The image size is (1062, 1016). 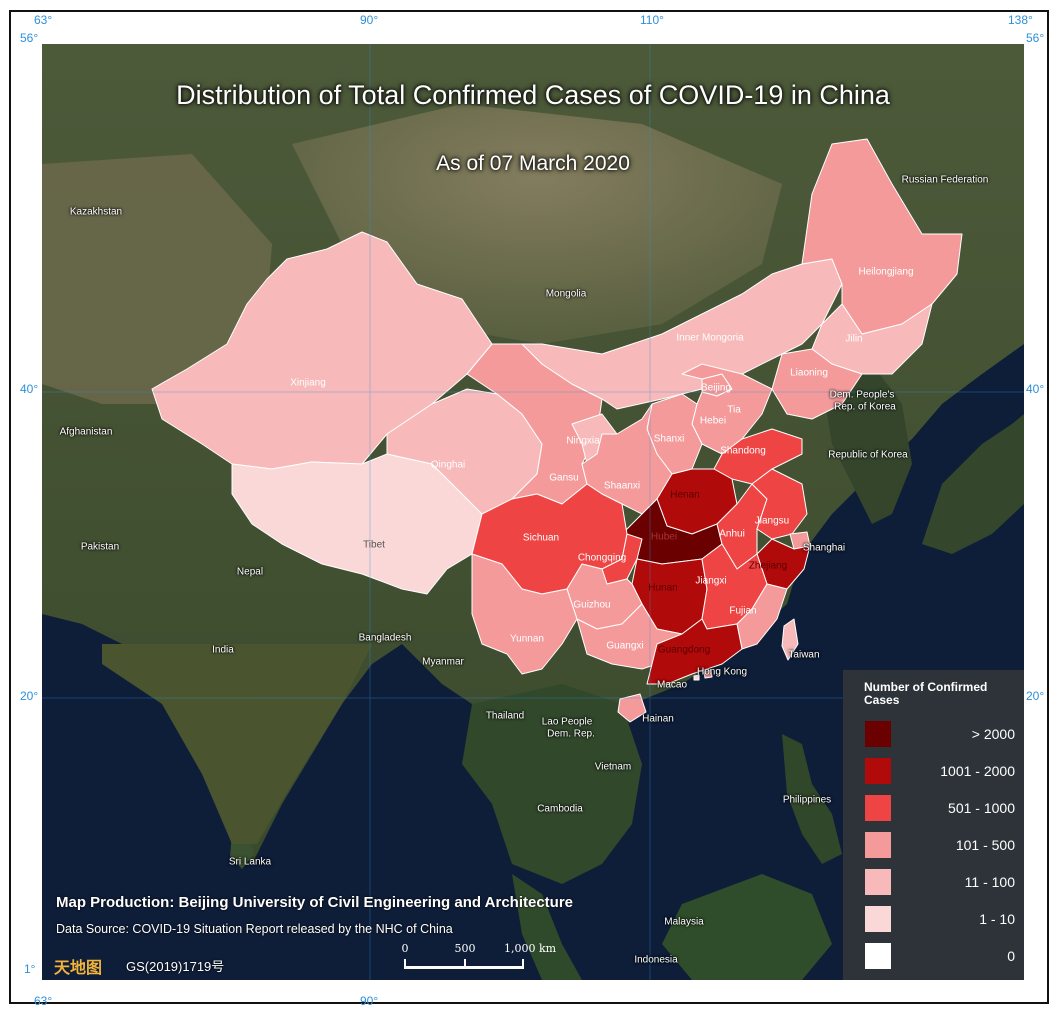 What do you see at coordinates (762, 616) in the screenshot?
I see `province-fujian` at bounding box center [762, 616].